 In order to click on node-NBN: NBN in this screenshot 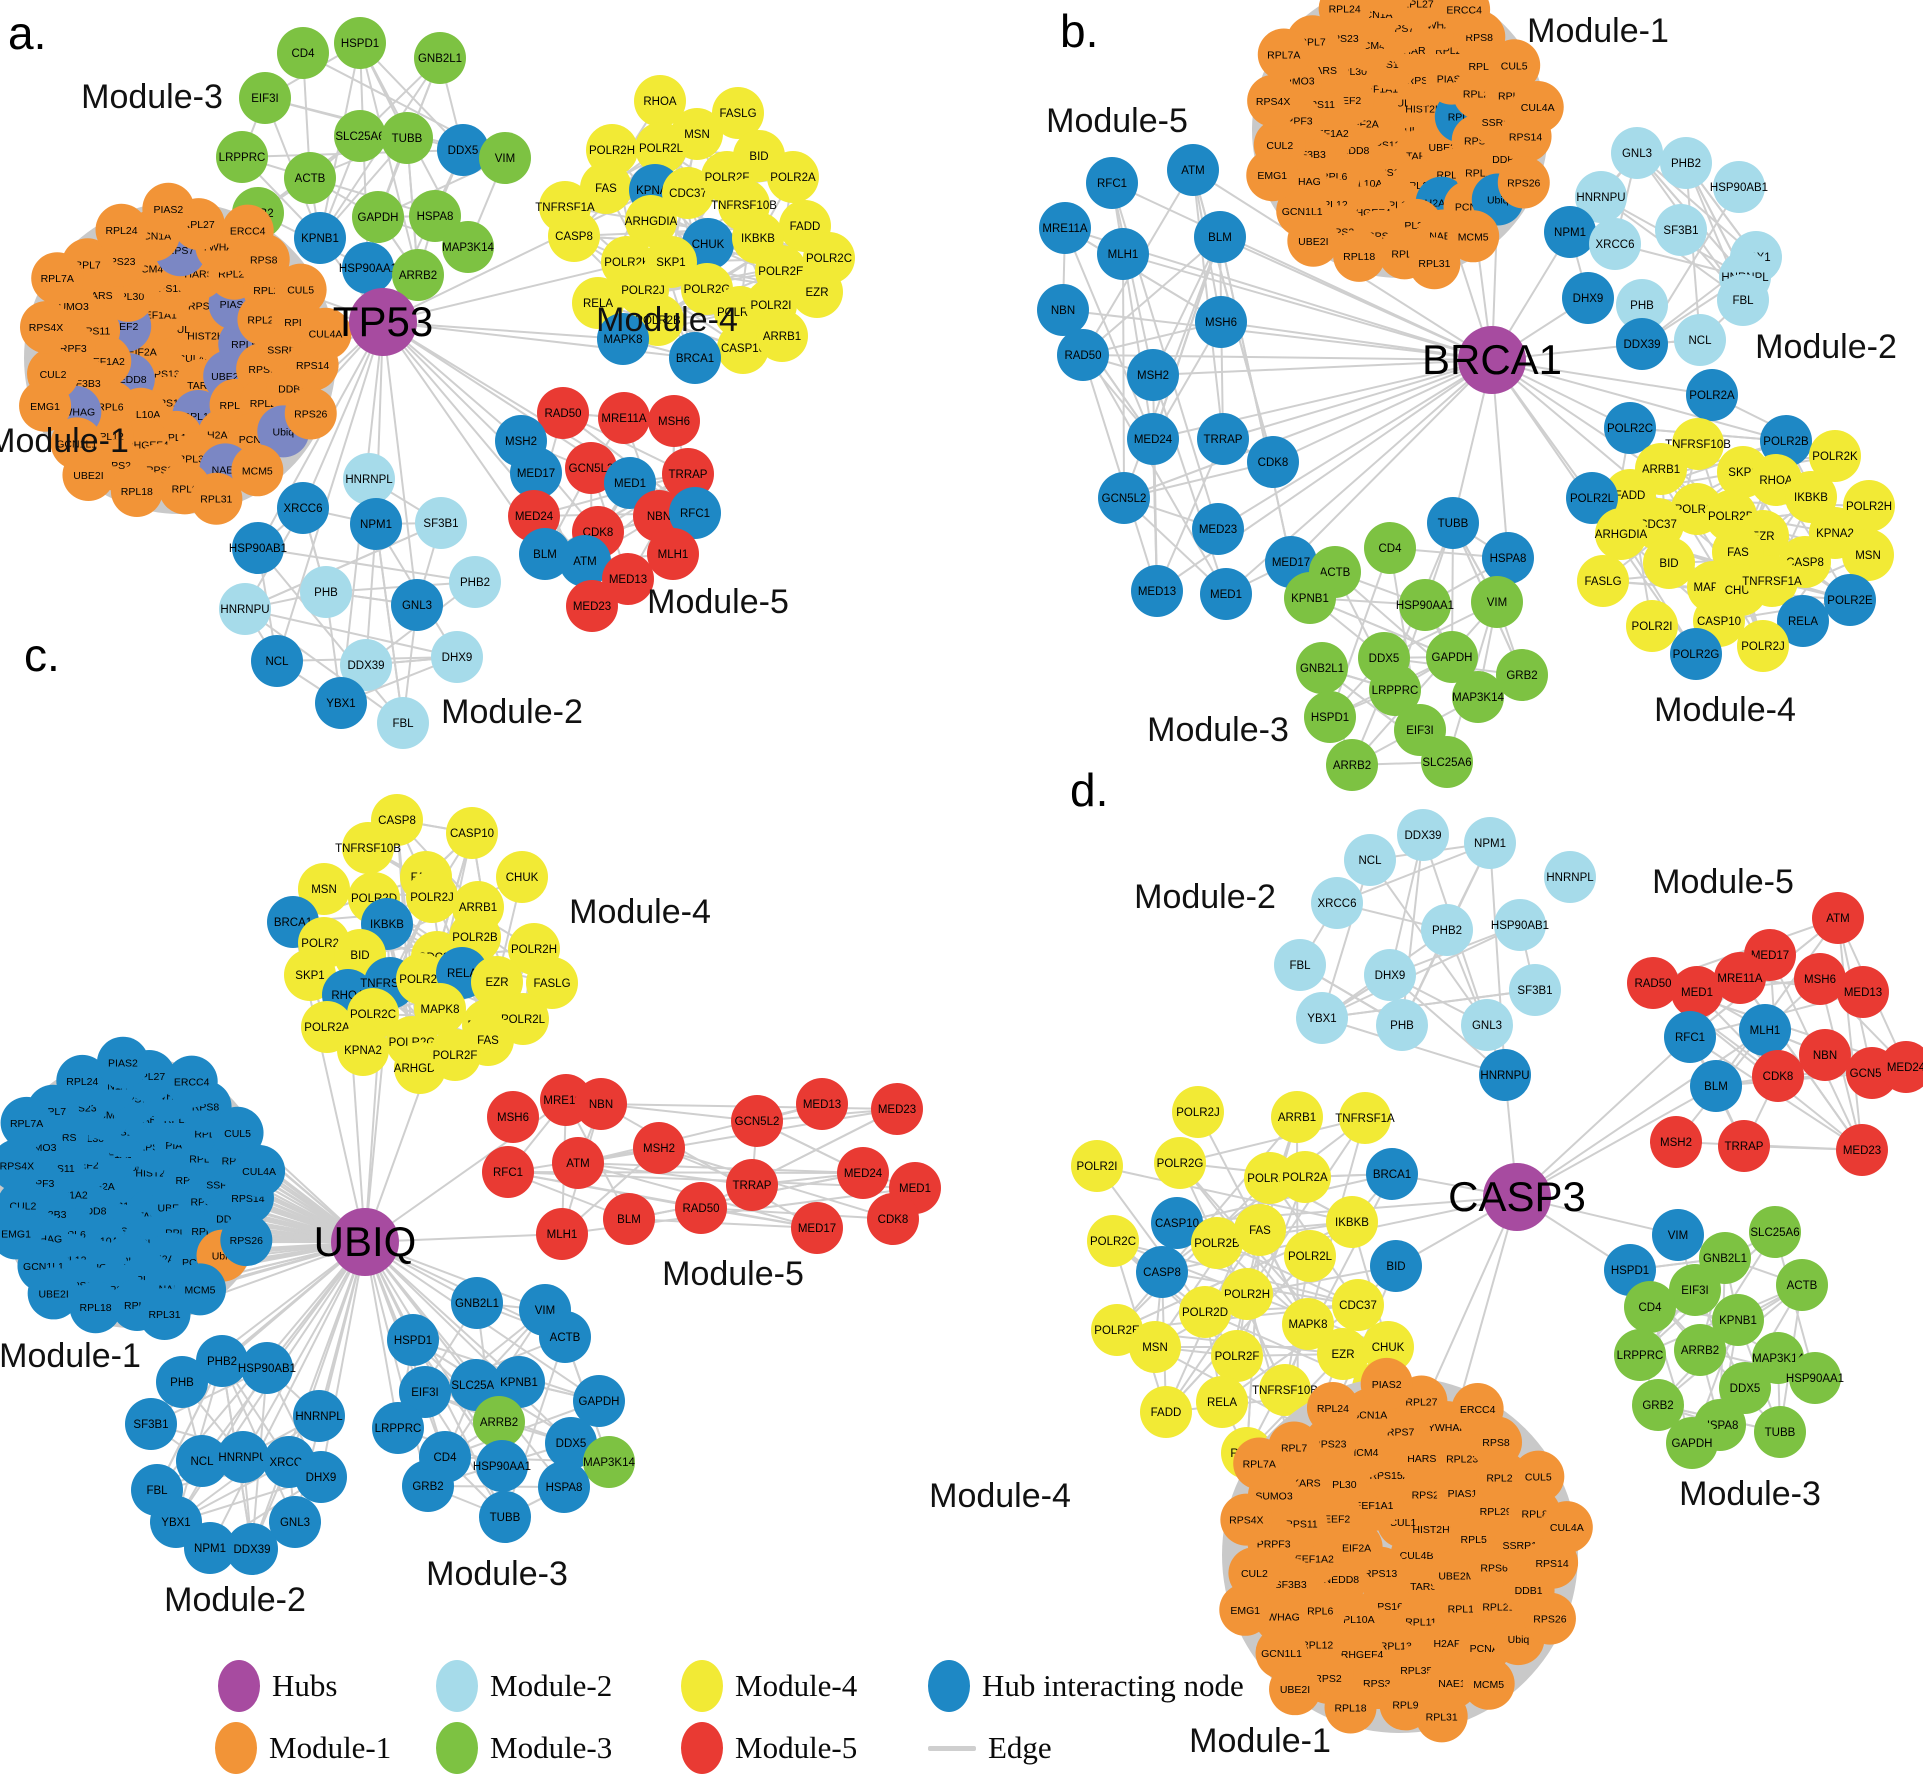, I will do `click(1063, 310)`.